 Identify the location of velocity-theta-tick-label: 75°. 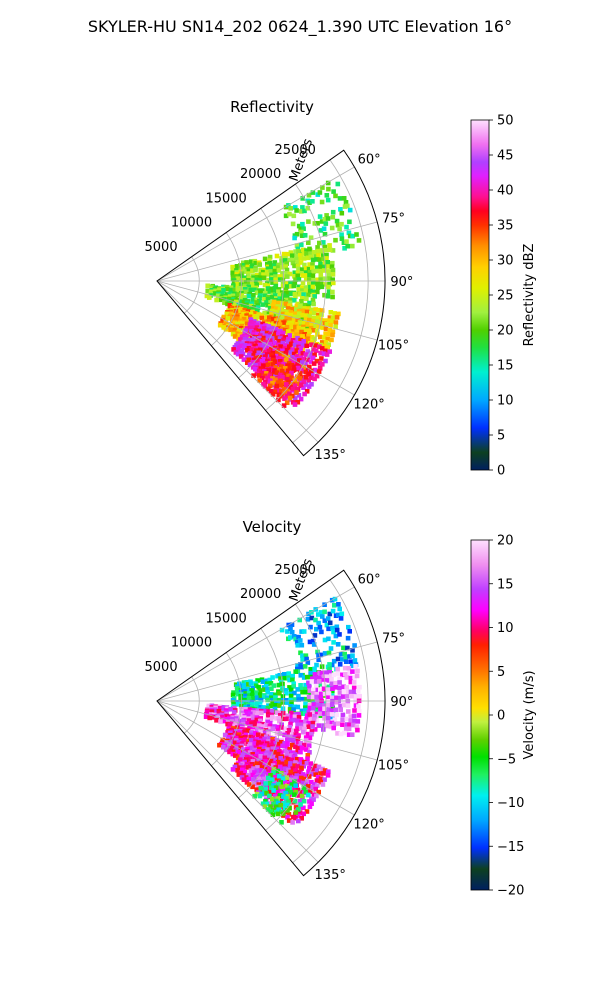
(393, 639).